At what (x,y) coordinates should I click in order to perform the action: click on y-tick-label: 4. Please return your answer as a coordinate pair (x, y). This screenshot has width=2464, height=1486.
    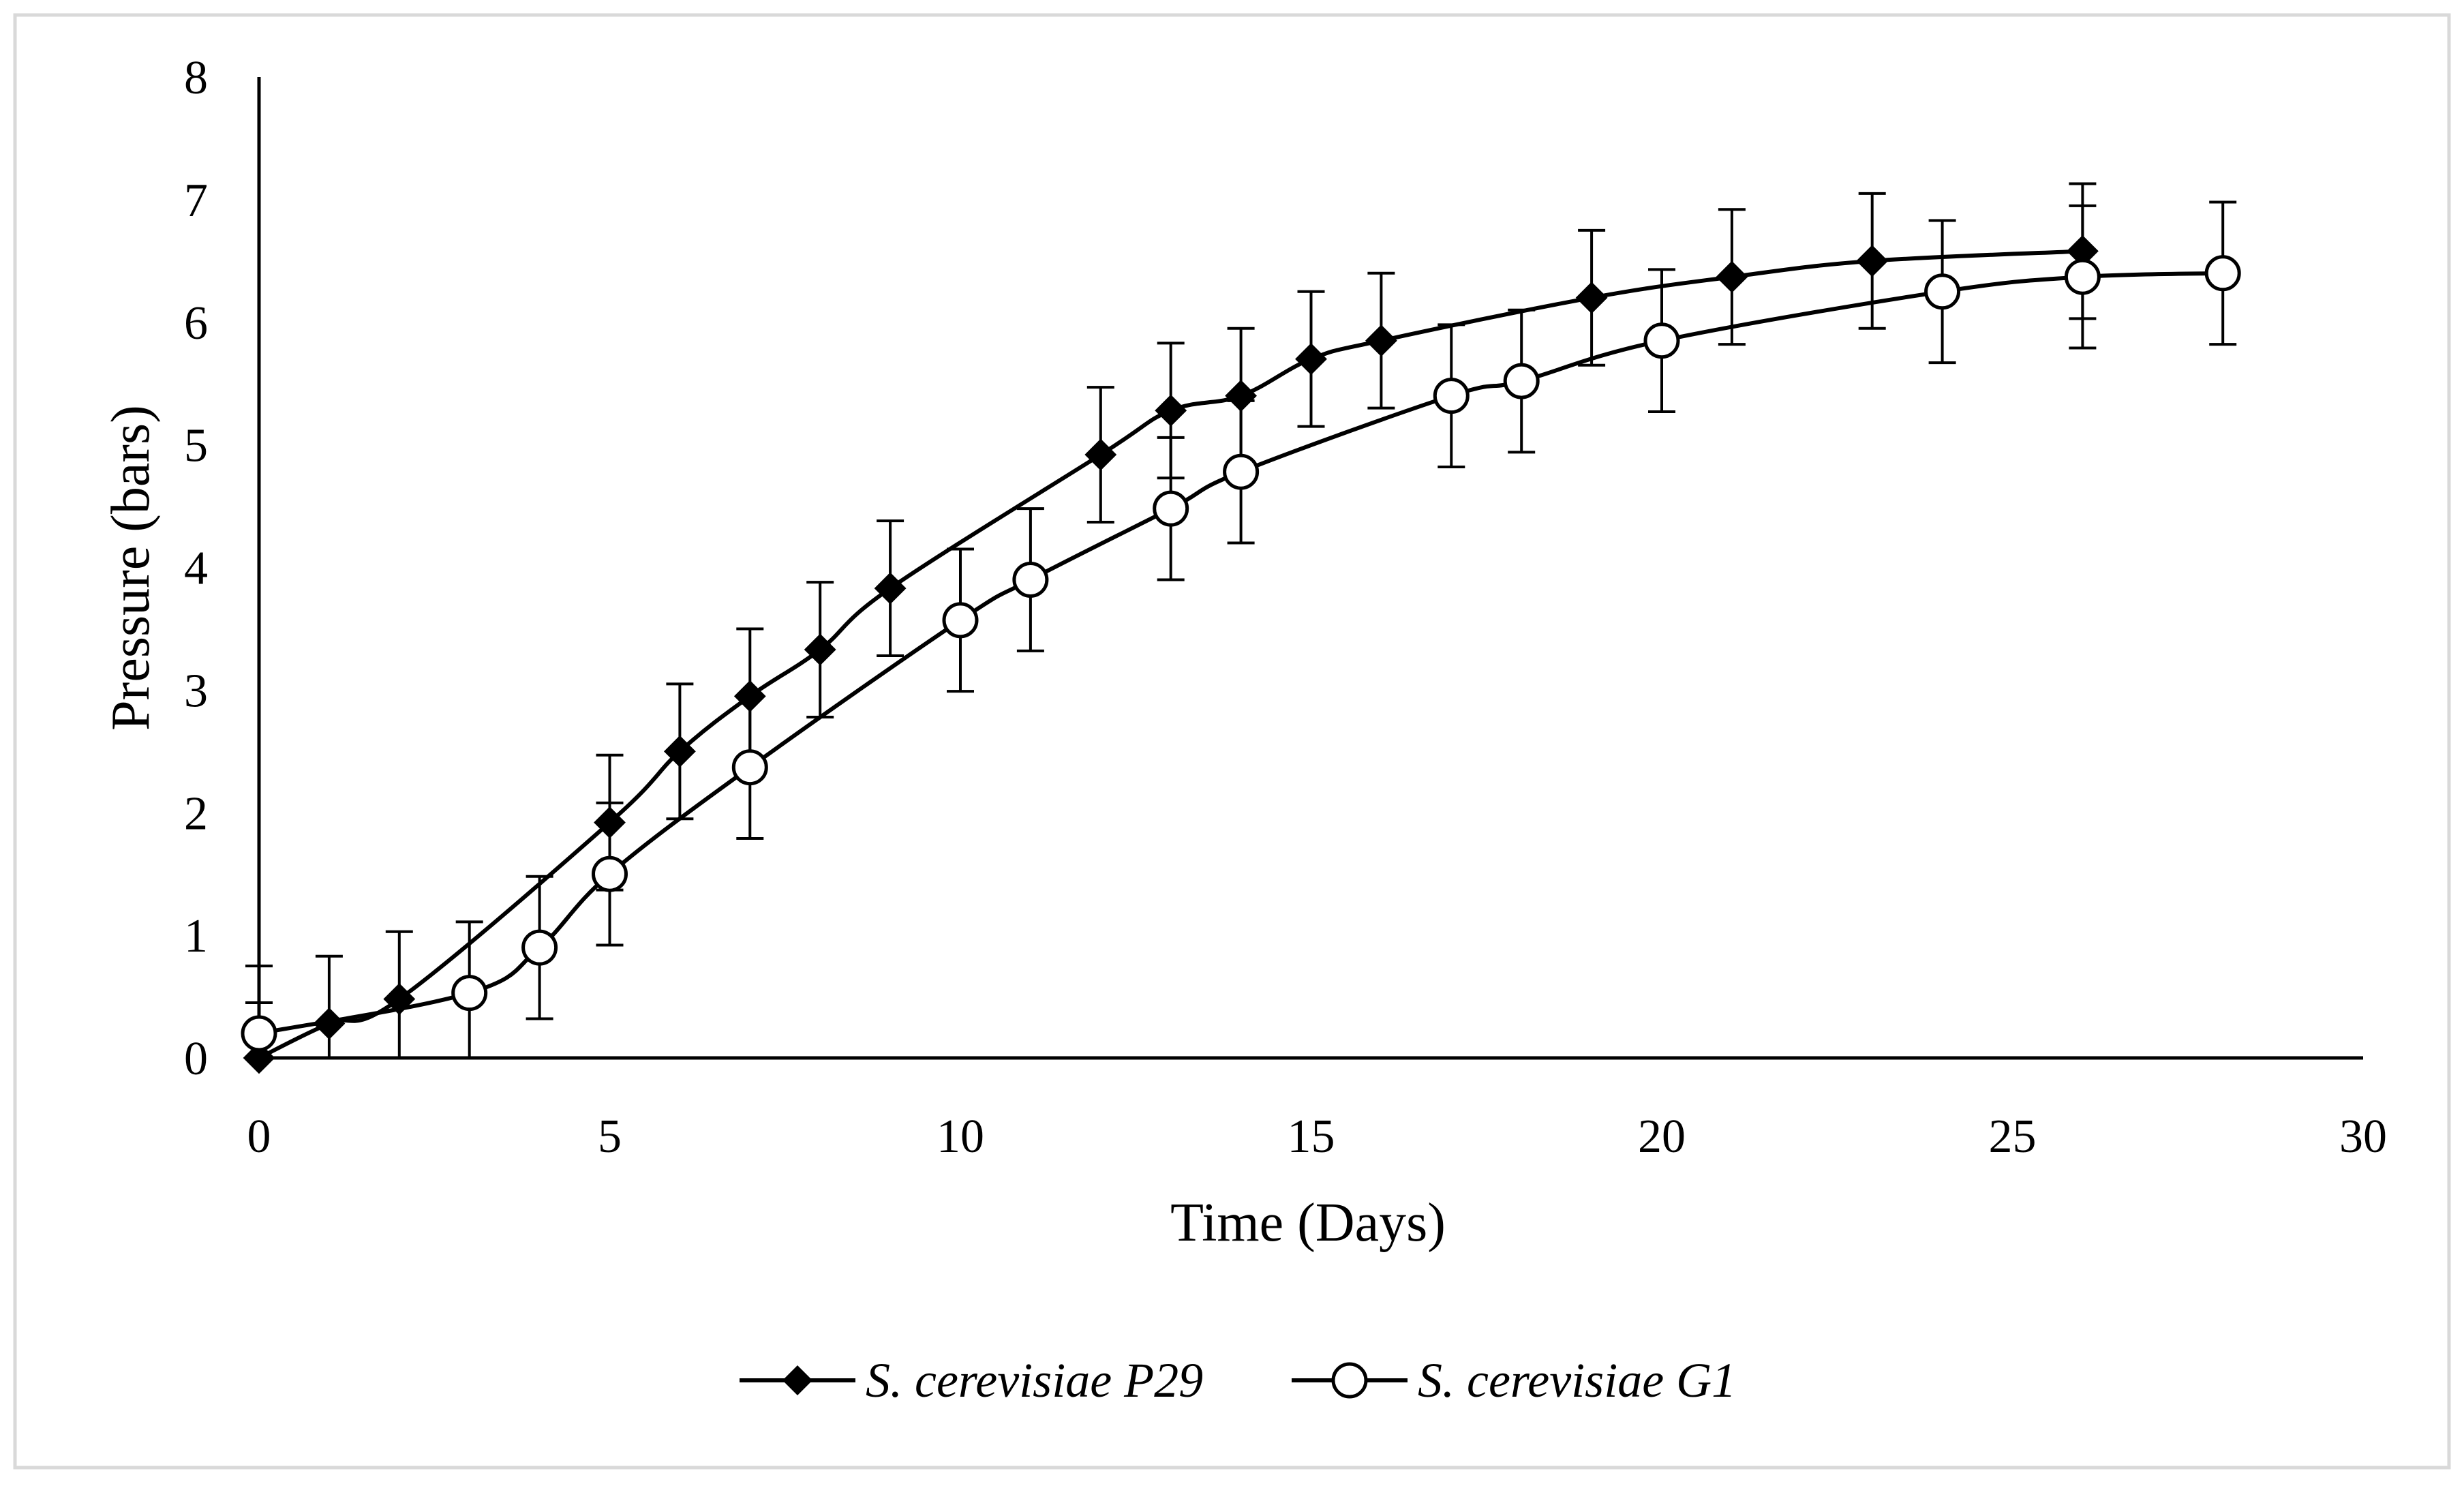
    Looking at the image, I should click on (196, 569).